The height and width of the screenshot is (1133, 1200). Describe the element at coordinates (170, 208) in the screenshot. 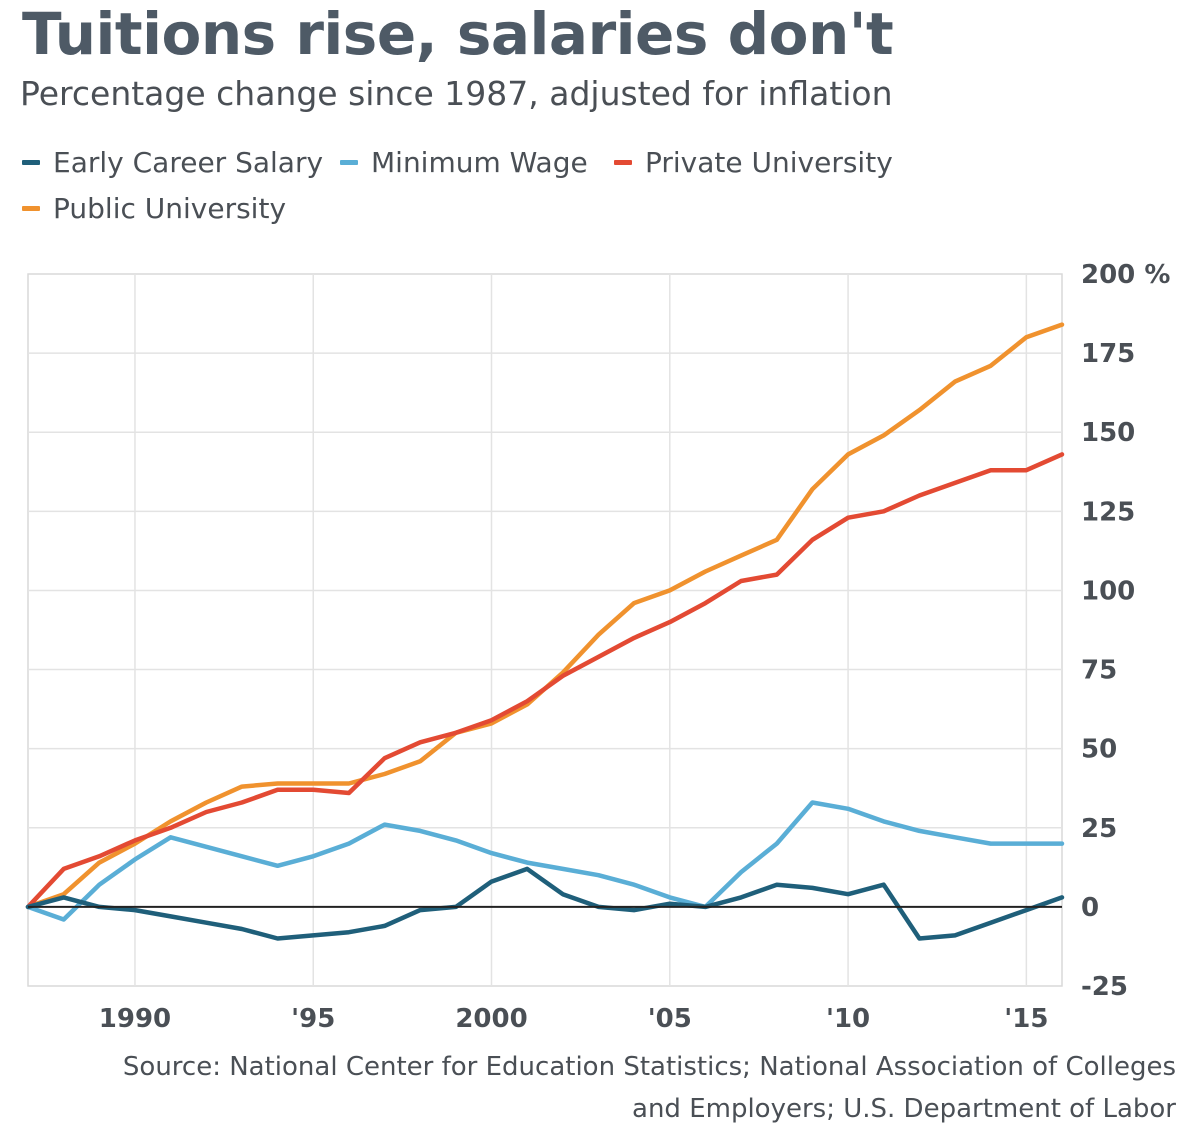

I see `legend-label: Public University` at that location.